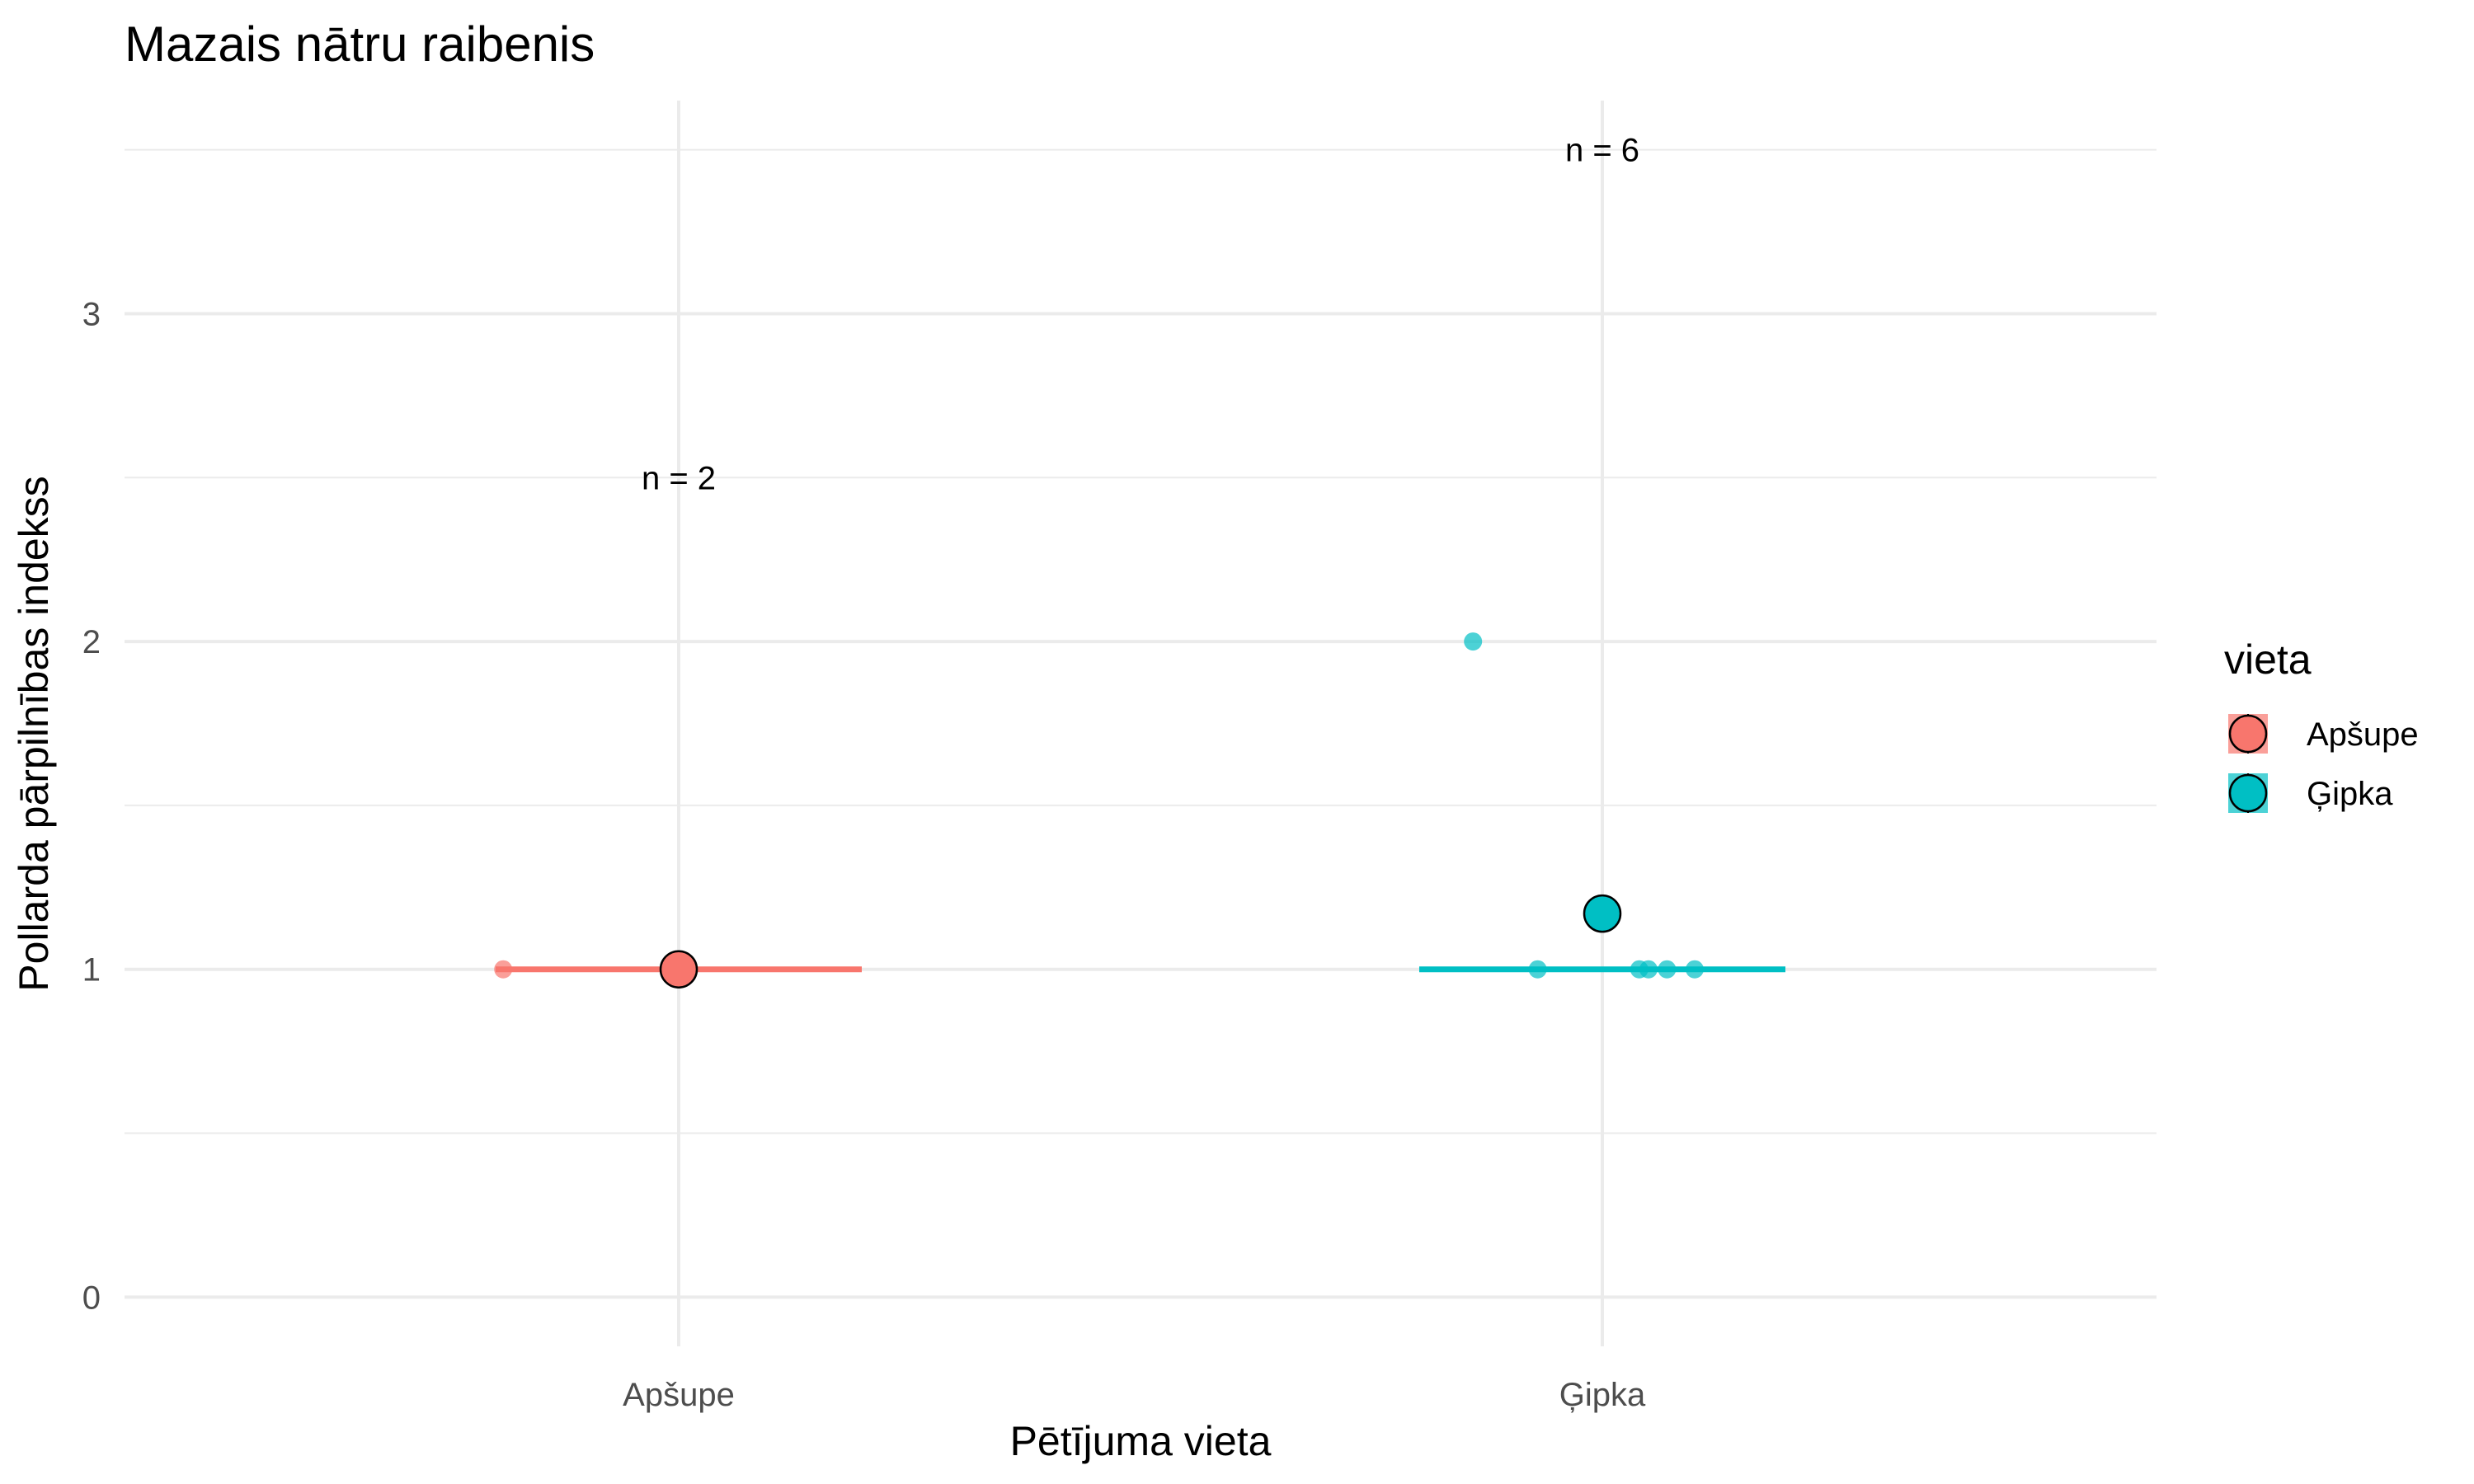  What do you see at coordinates (1602, 1395) in the screenshot?
I see `x-tick-label: Ģipka` at bounding box center [1602, 1395].